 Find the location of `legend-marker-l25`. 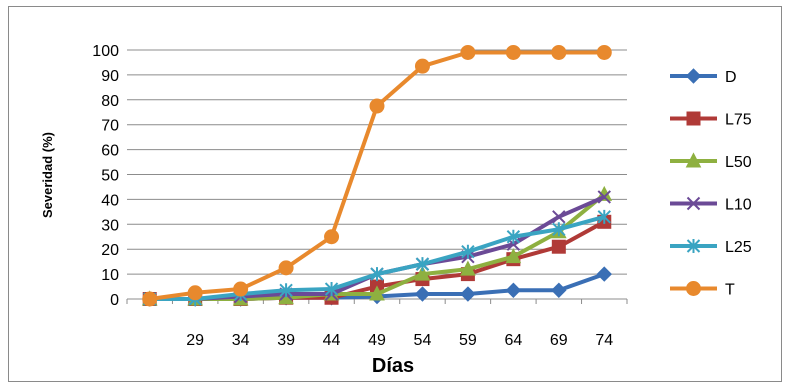

legend-marker-l25 is located at coordinates (693, 246).